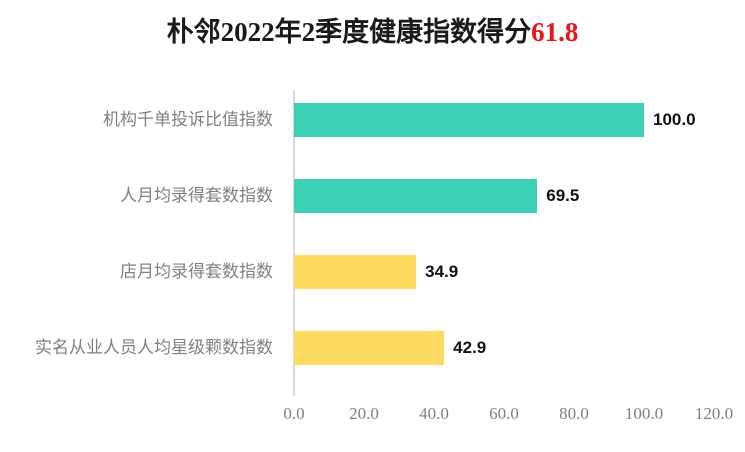 The height and width of the screenshot is (452, 745). I want to click on value-axis-tick: 0.0, so click(294, 413).